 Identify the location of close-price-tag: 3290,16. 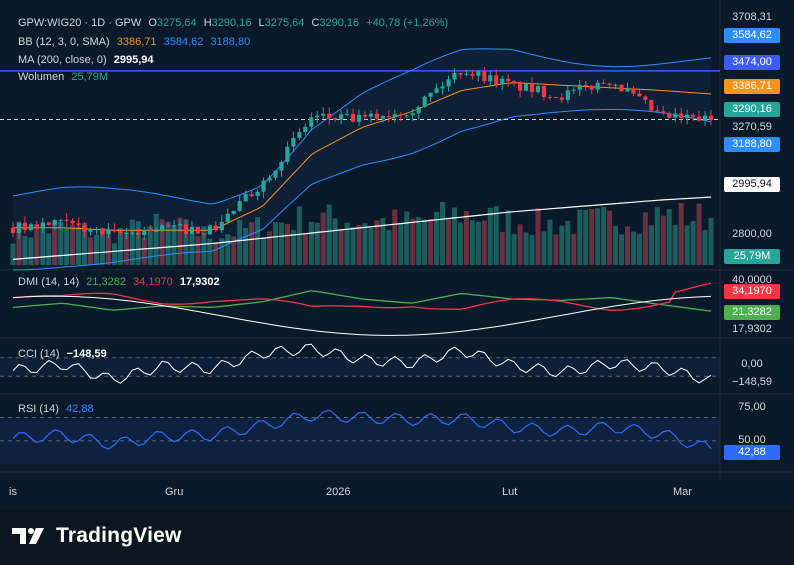
(752, 109).